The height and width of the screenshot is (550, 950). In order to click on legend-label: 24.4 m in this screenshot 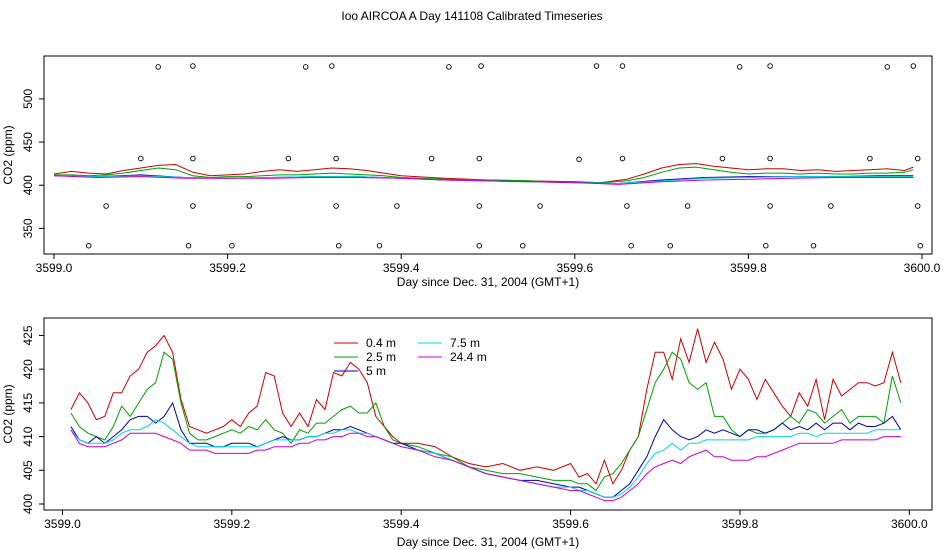, I will do `click(468, 357)`.